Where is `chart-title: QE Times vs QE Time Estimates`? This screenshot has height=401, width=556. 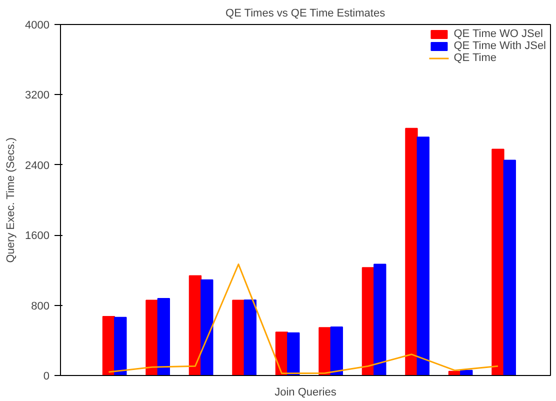 chart-title: QE Times vs QE Time Estimates is located at coordinates (306, 14).